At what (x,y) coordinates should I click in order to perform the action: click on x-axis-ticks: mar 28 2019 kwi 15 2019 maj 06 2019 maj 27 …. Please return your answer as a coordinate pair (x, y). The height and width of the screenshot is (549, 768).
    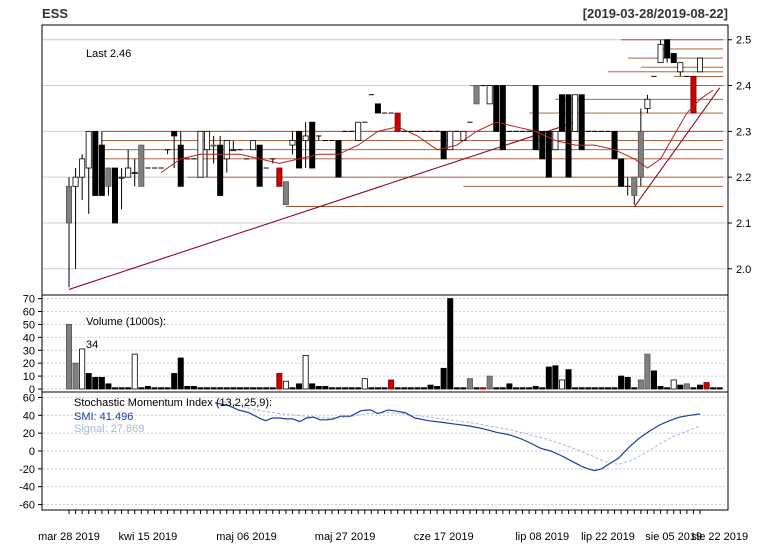
    Looking at the image, I should click on (393, 526).